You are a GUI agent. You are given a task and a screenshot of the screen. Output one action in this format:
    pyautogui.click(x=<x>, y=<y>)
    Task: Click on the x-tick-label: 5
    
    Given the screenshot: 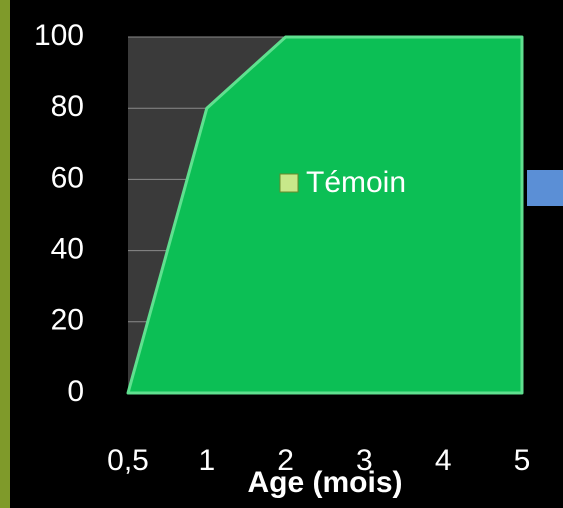 What is the action you would take?
    pyautogui.click(x=522, y=460)
    